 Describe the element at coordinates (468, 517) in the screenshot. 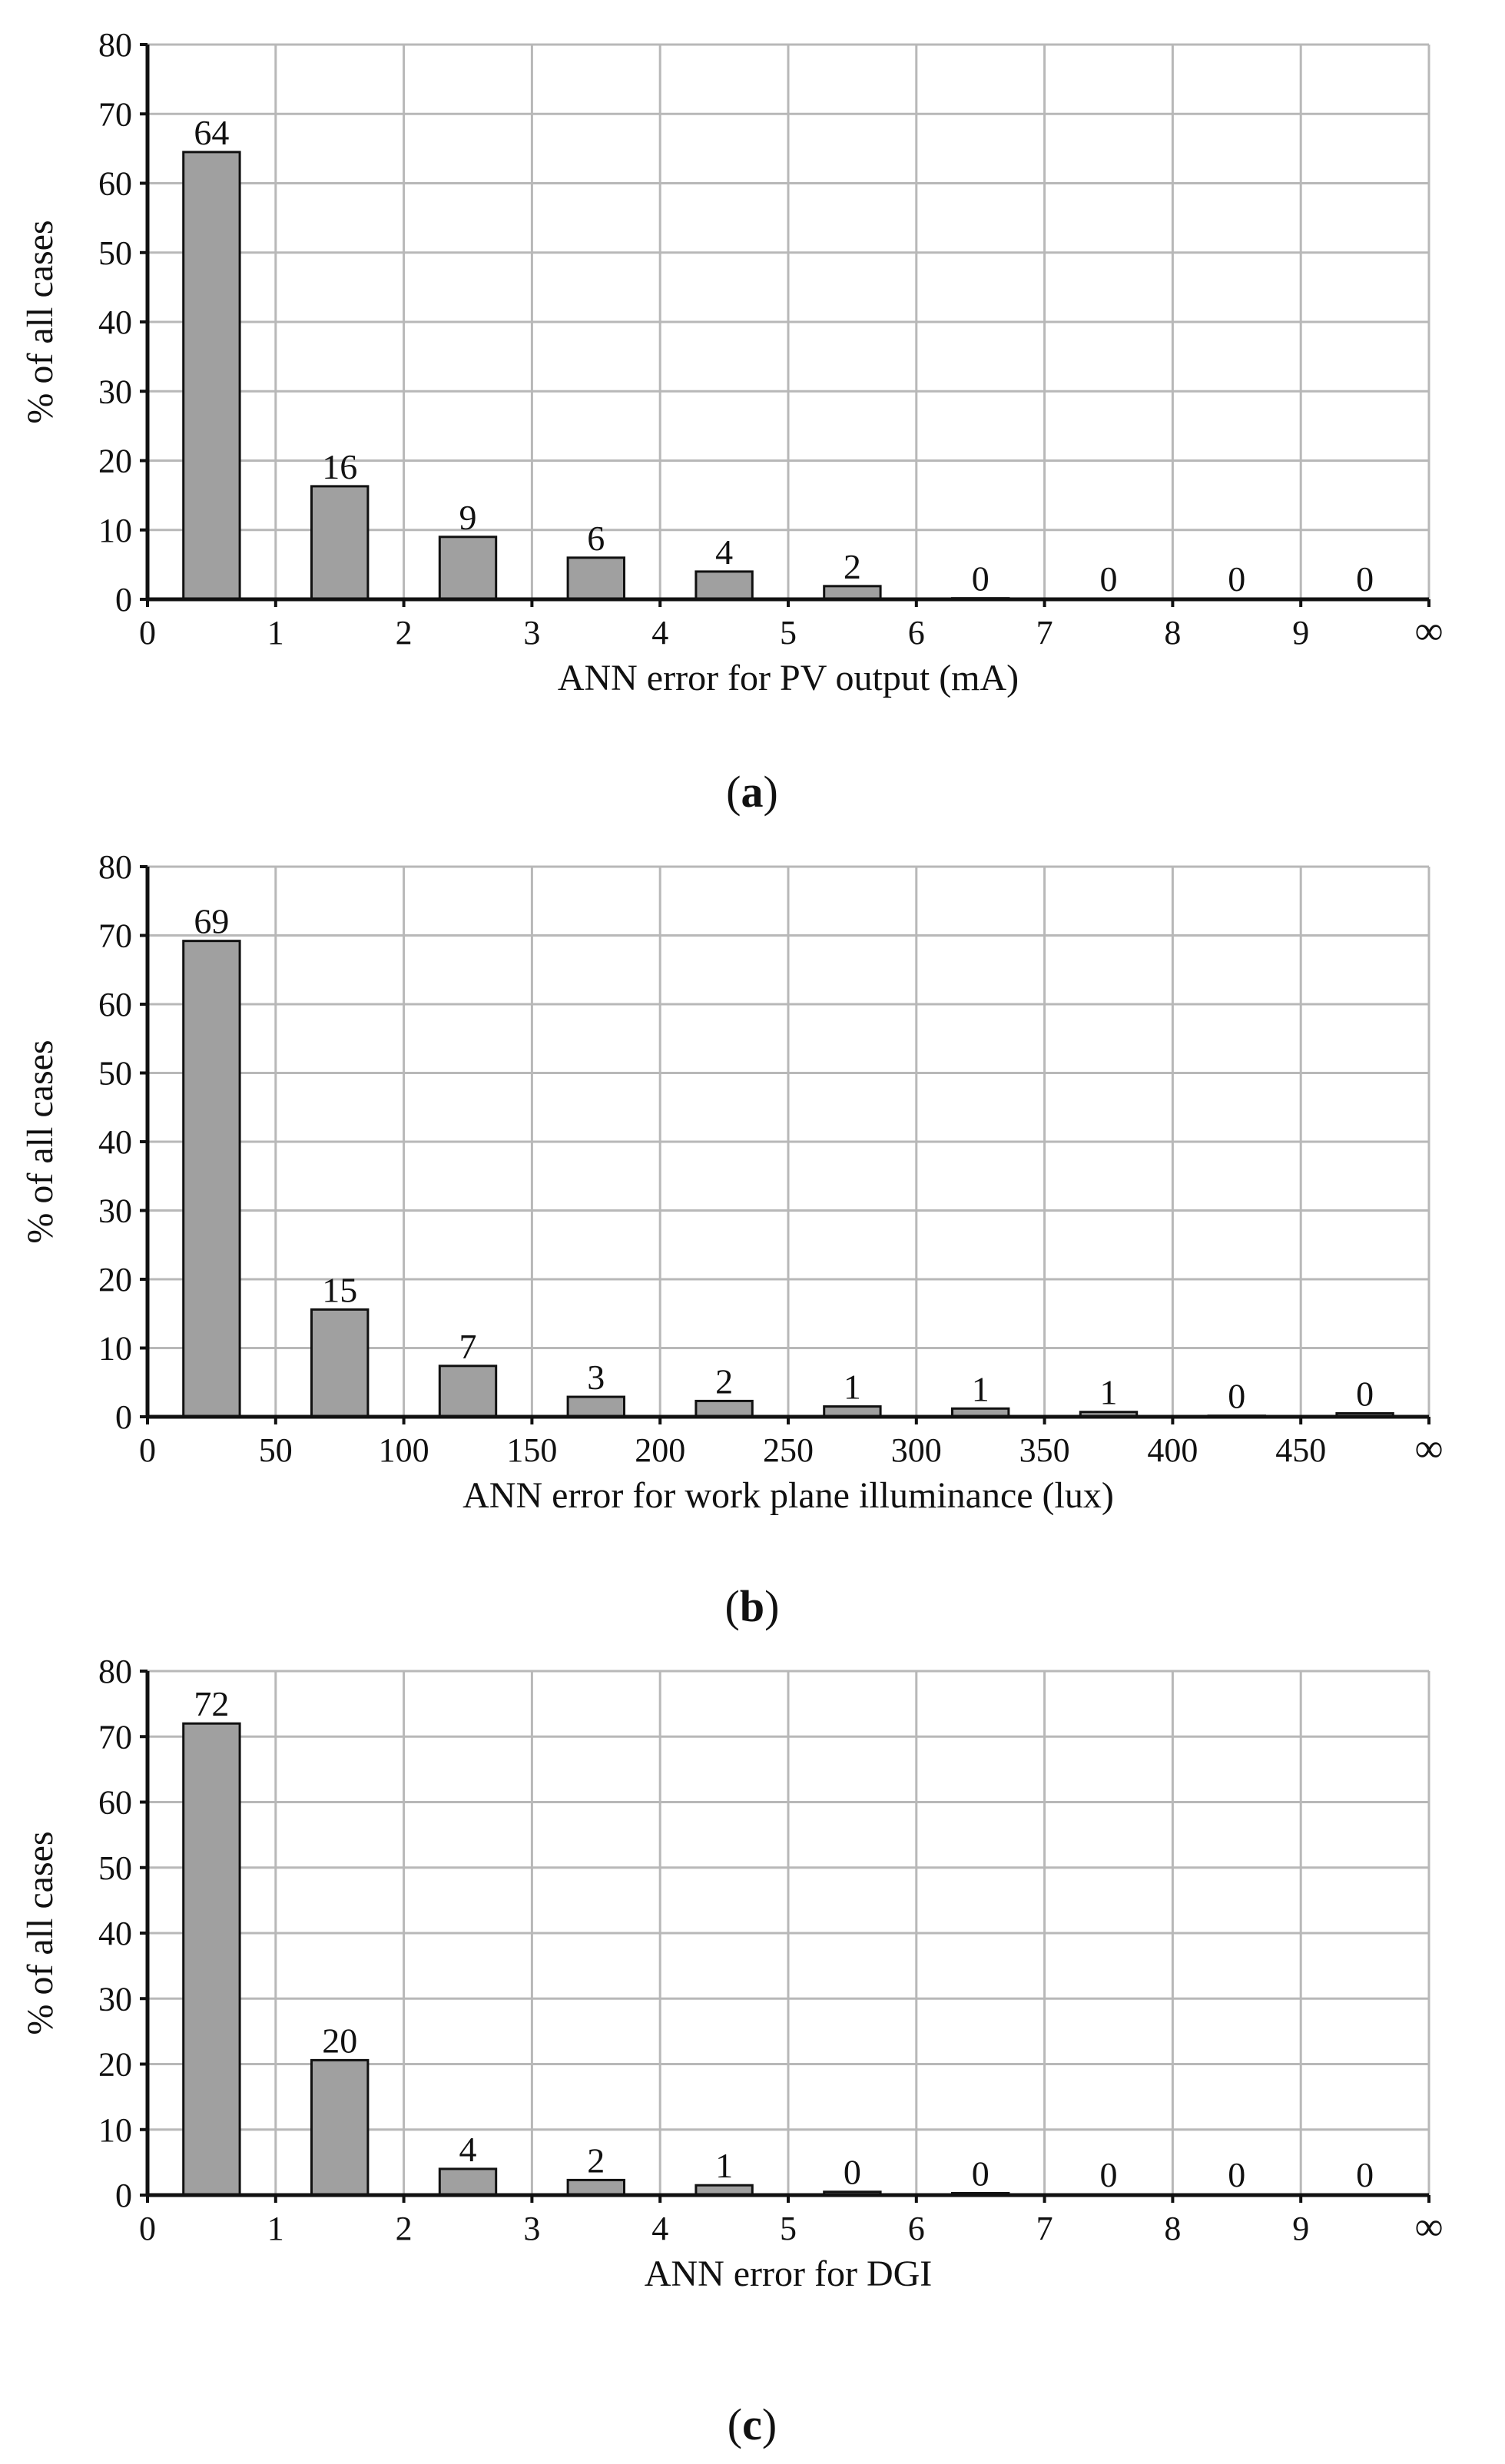

I see `data-label: 9` at that location.